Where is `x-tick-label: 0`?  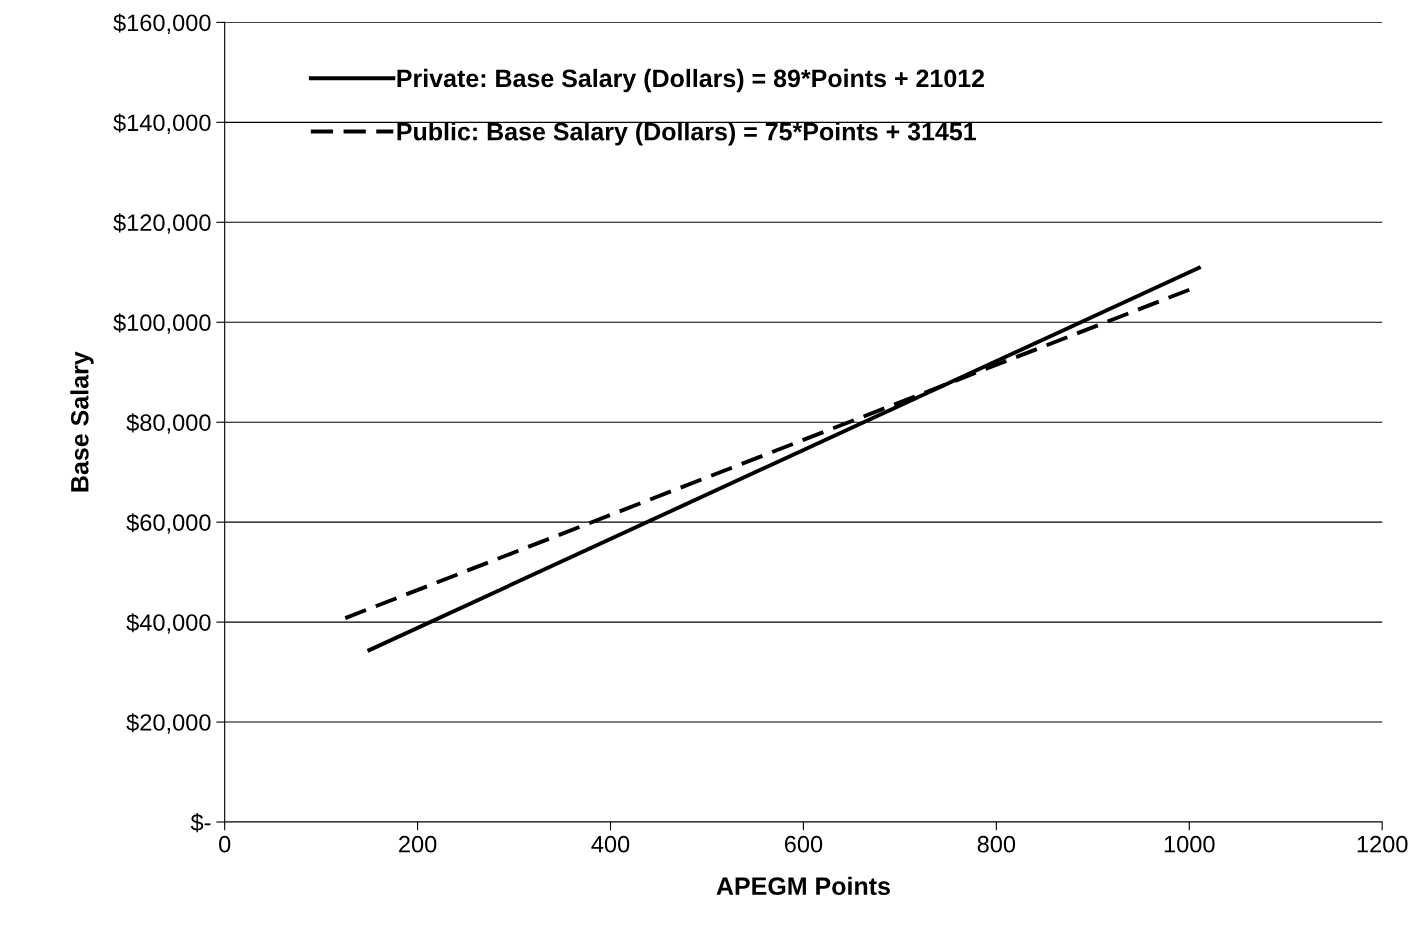 x-tick-label: 0 is located at coordinates (225, 844).